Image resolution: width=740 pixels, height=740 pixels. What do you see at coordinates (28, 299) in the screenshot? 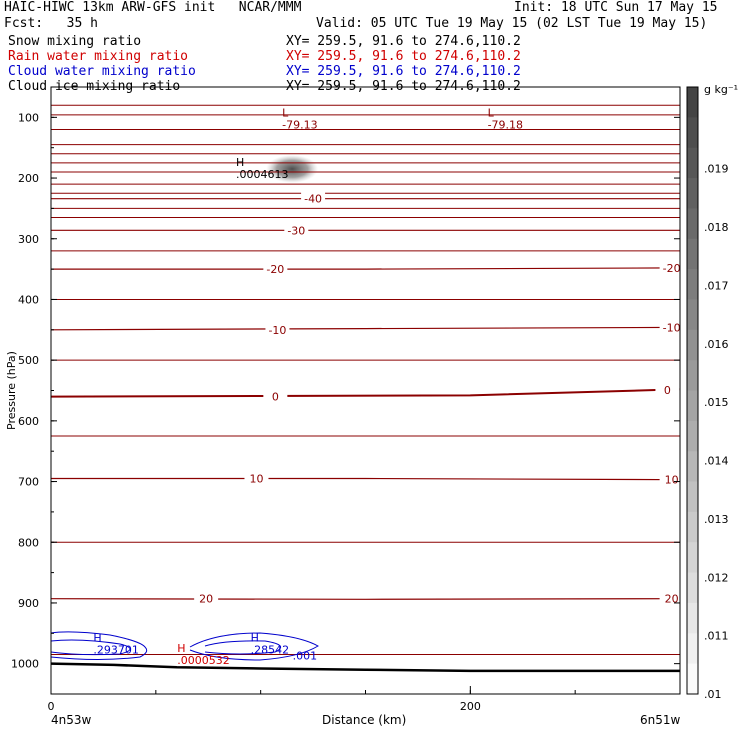
I see `y-tick-label-400: 400` at bounding box center [28, 299].